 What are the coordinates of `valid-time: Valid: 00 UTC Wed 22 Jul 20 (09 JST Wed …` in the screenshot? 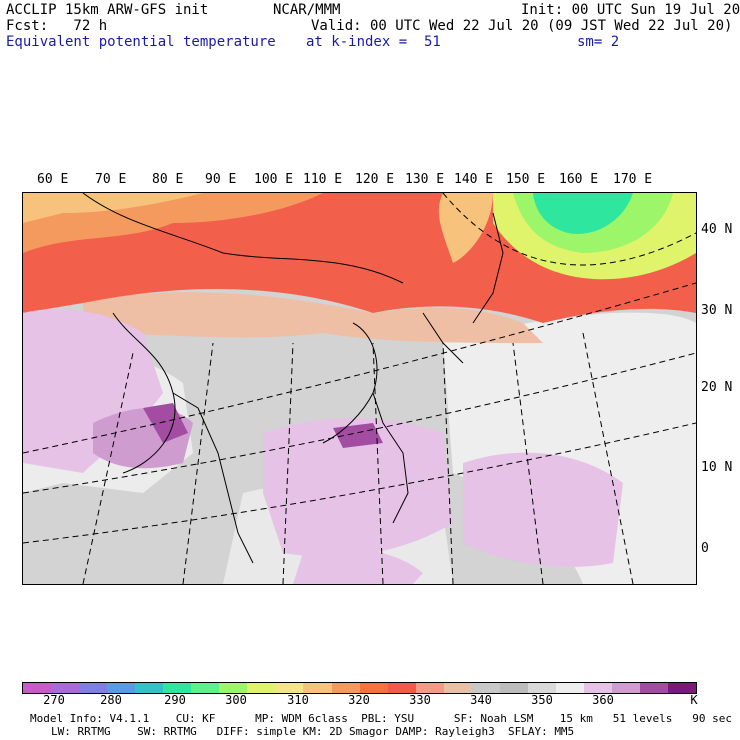 It's located at (522, 26).